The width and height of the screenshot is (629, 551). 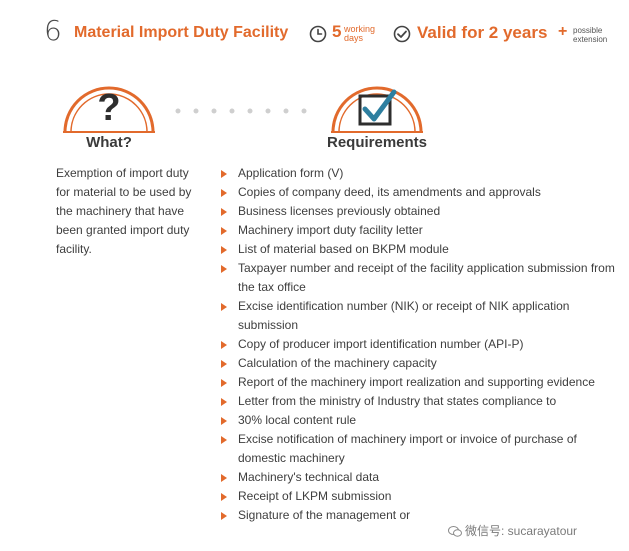 What do you see at coordinates (482, 32) in the screenshot?
I see `validity-label: Valid for 2 years` at bounding box center [482, 32].